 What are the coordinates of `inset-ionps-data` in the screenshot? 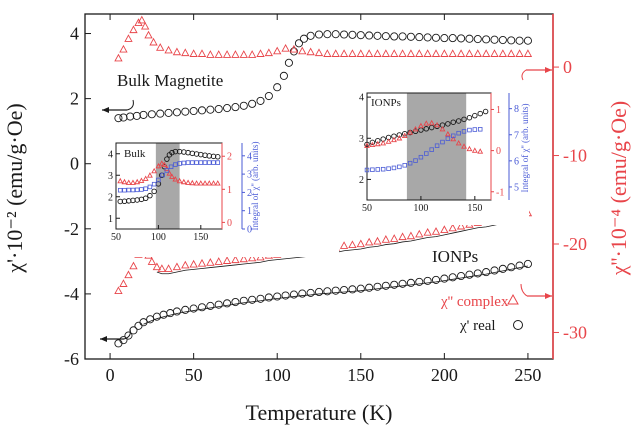 It's located at (426, 140).